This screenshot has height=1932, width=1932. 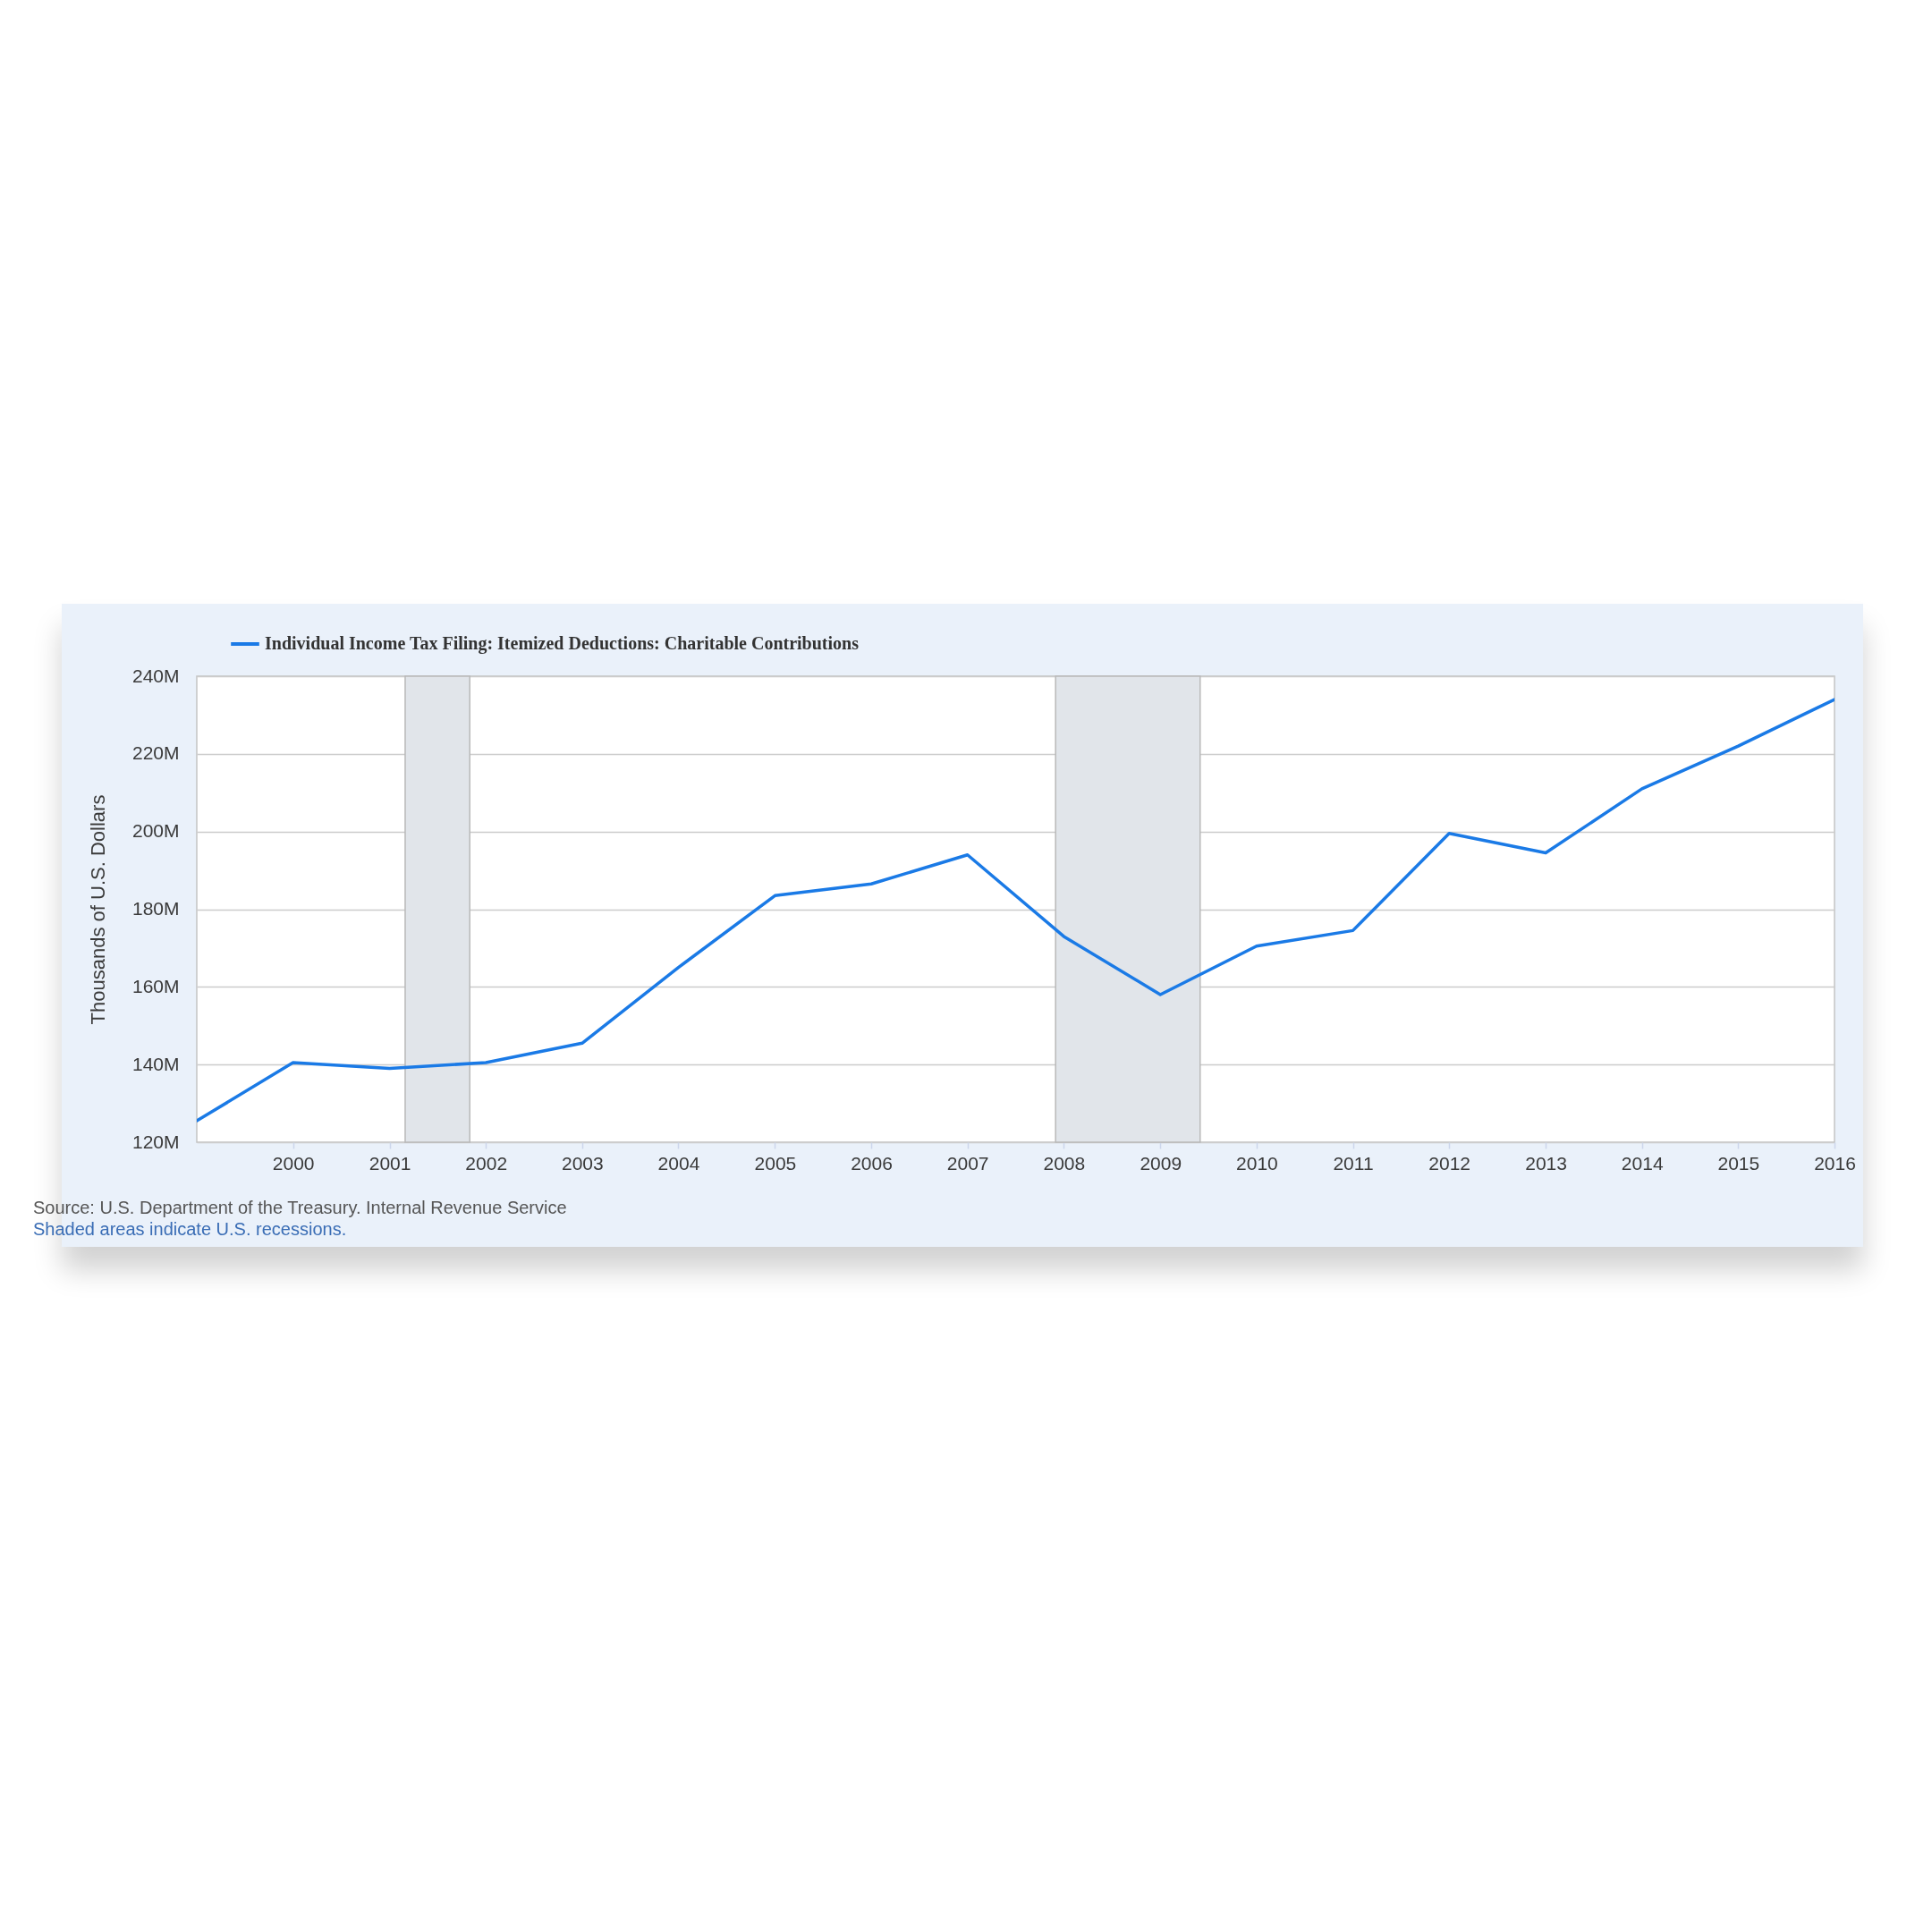 I want to click on source-note: Source: U.S. Department of the Treasury. Internal Revenue Service, so click(x=300, y=1207).